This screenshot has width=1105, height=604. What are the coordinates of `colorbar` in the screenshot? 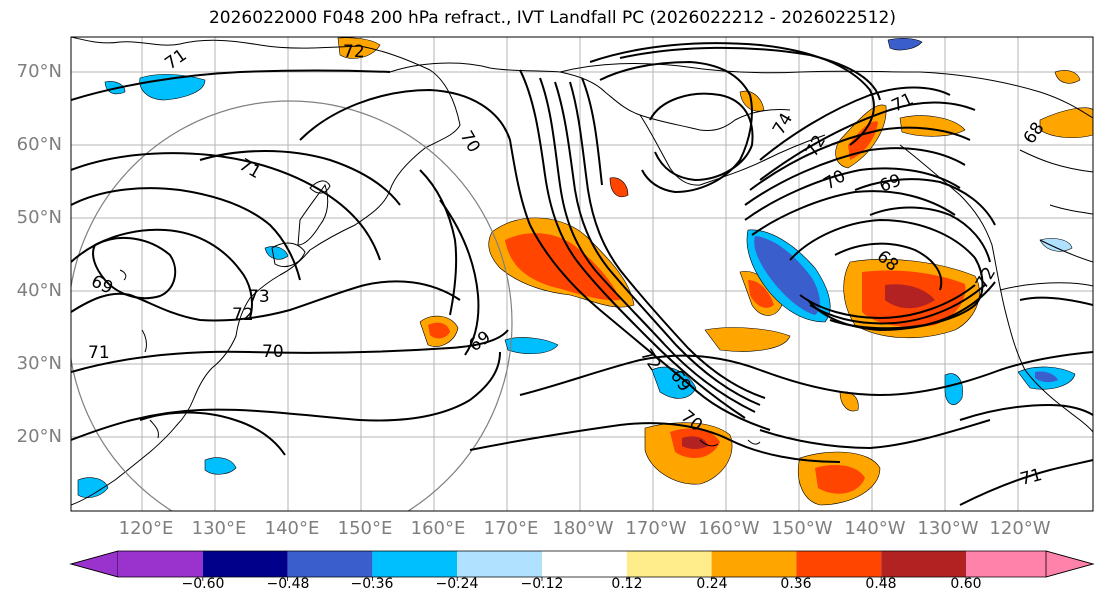 It's located at (582, 565).